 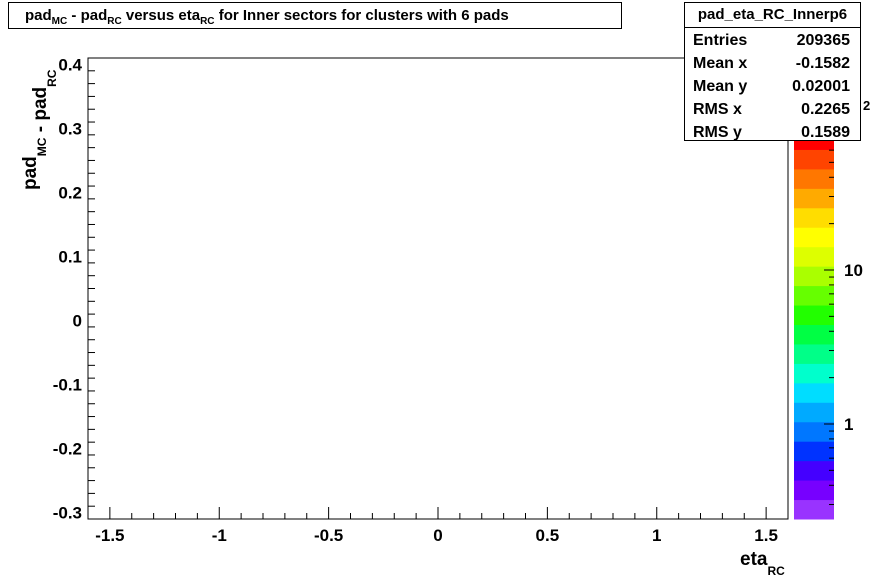 I want to click on x-tick-label: 0.5, so click(x=548, y=535).